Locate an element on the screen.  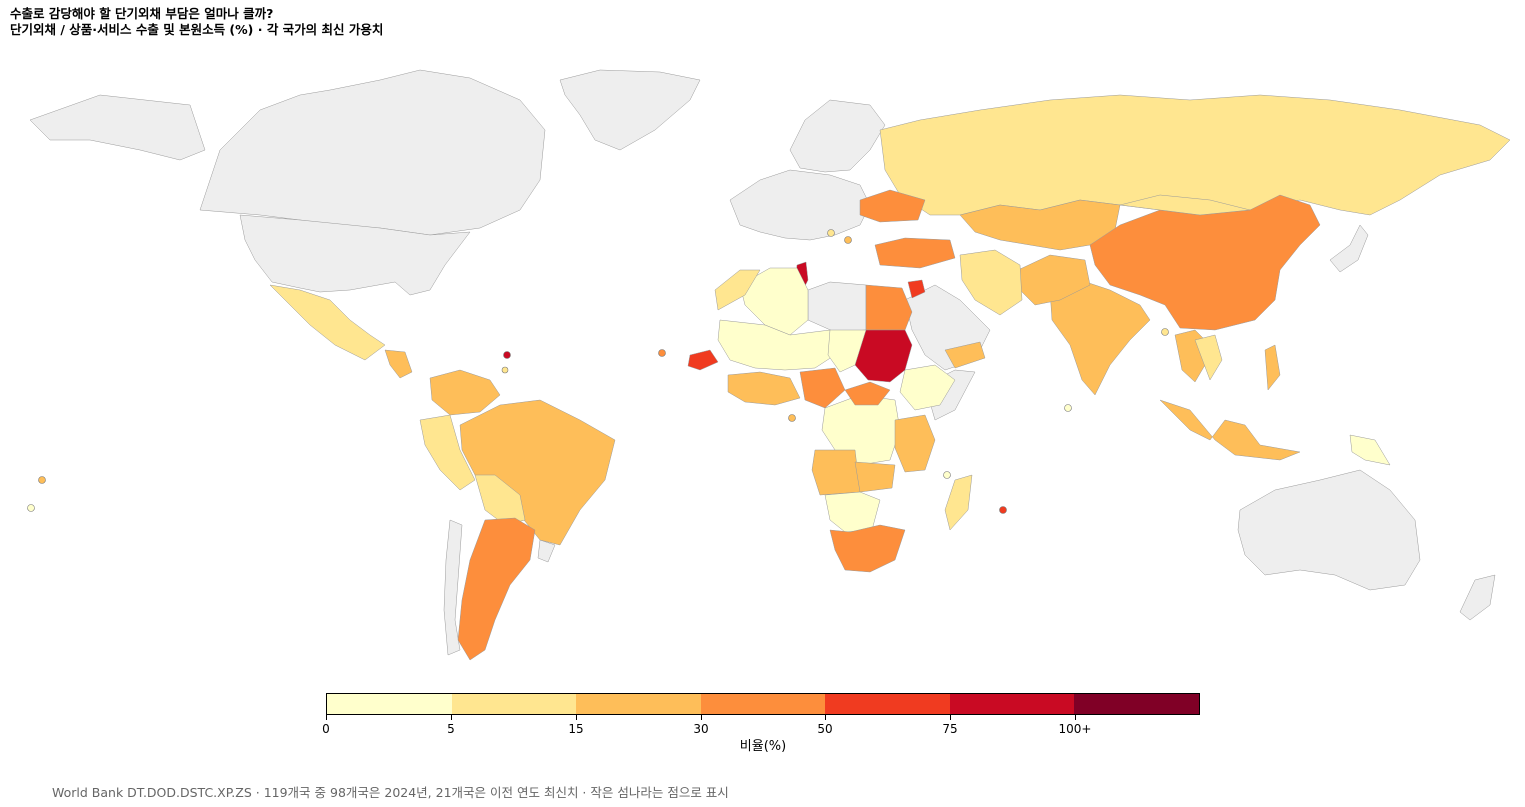
country-senegal is located at coordinates (703, 360).